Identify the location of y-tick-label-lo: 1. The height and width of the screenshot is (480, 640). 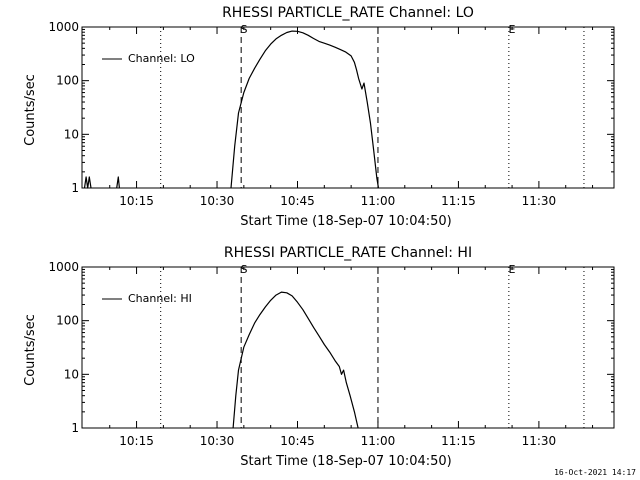
(75, 188).